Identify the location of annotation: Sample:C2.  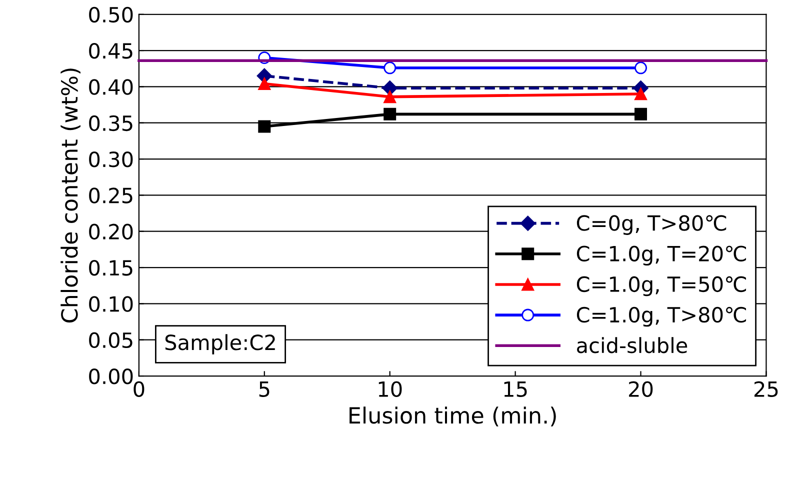
(220, 344).